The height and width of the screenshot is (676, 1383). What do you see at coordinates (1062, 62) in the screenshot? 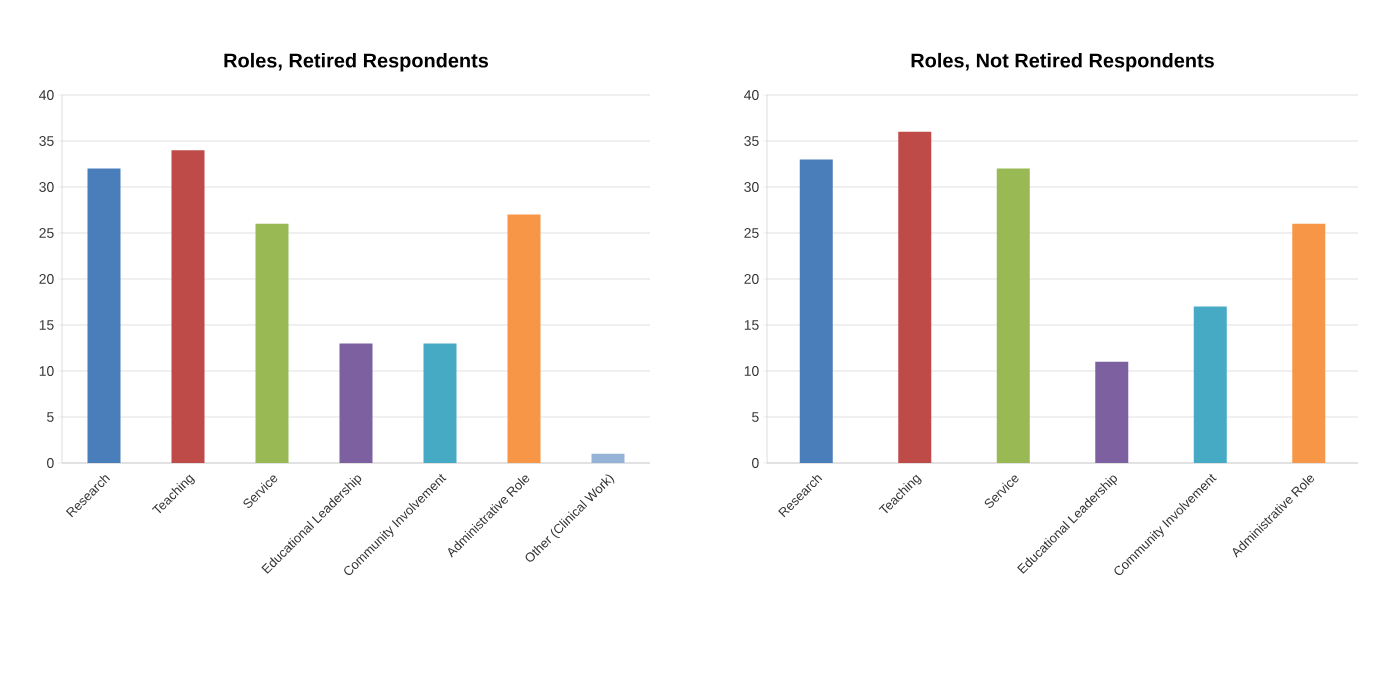
I see `chart-title: Roles, Not Retired Respondents` at bounding box center [1062, 62].